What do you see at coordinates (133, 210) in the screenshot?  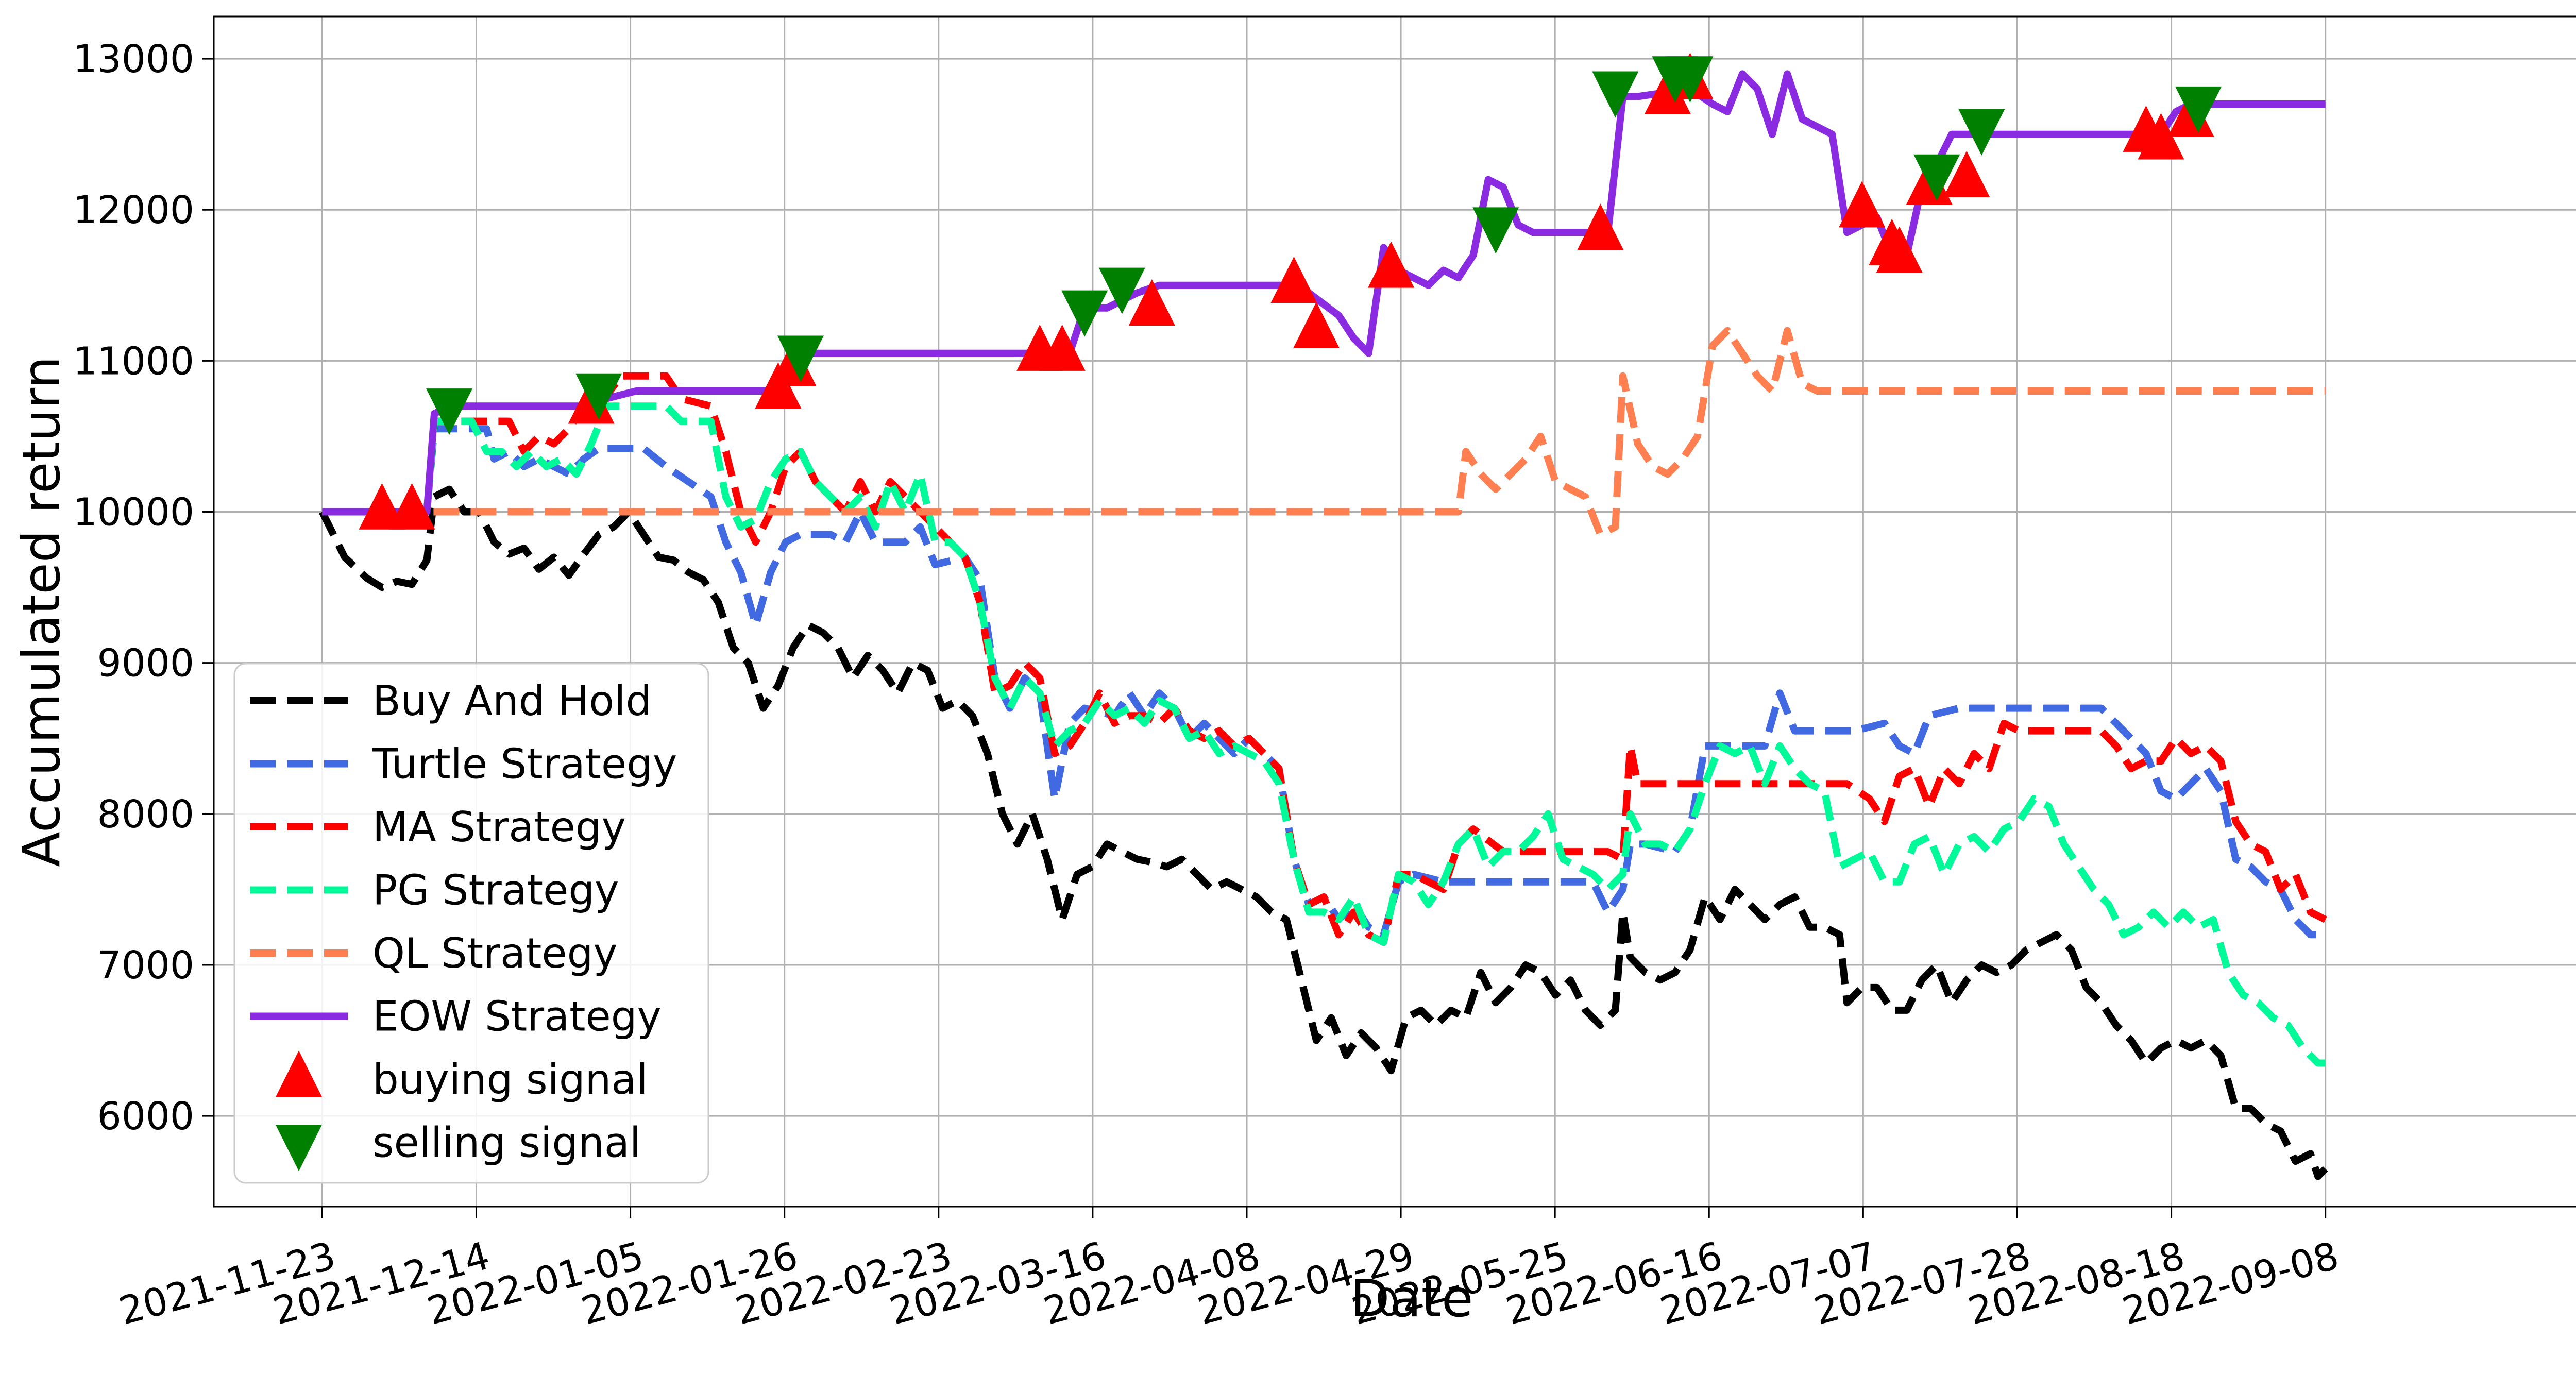 I see `y-tick-label: 12000` at bounding box center [133, 210].